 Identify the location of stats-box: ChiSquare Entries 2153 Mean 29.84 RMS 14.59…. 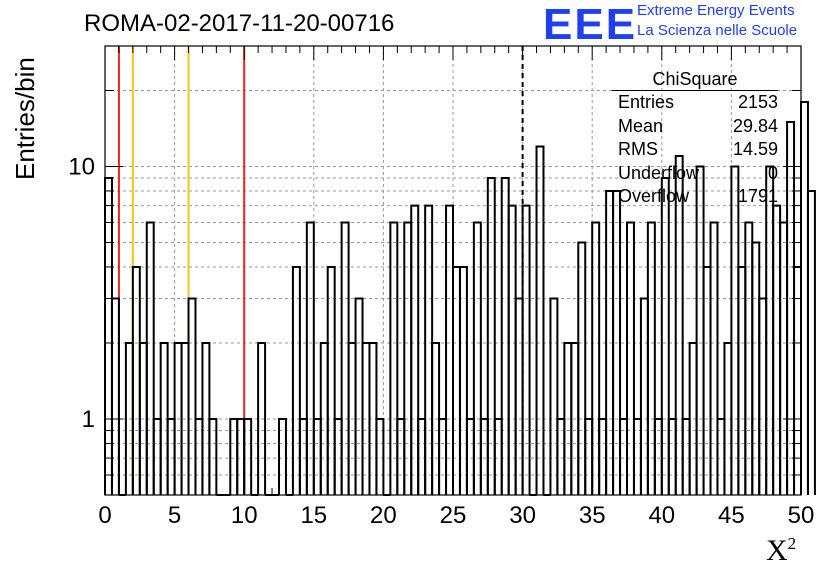
(695, 138).